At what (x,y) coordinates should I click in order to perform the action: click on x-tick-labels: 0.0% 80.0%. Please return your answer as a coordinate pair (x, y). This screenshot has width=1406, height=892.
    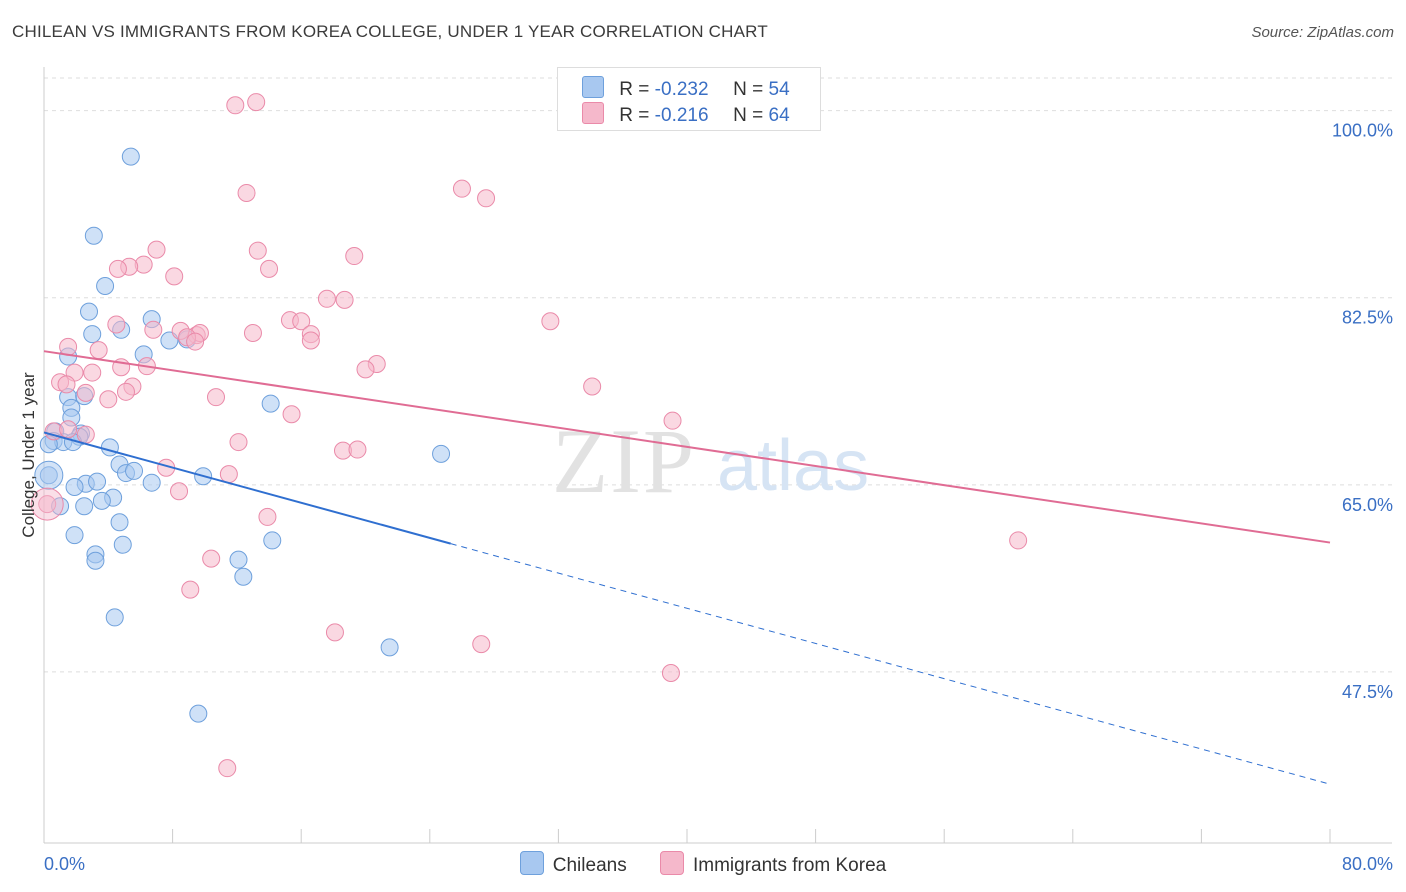
    Looking at the image, I should click on (718, 864).